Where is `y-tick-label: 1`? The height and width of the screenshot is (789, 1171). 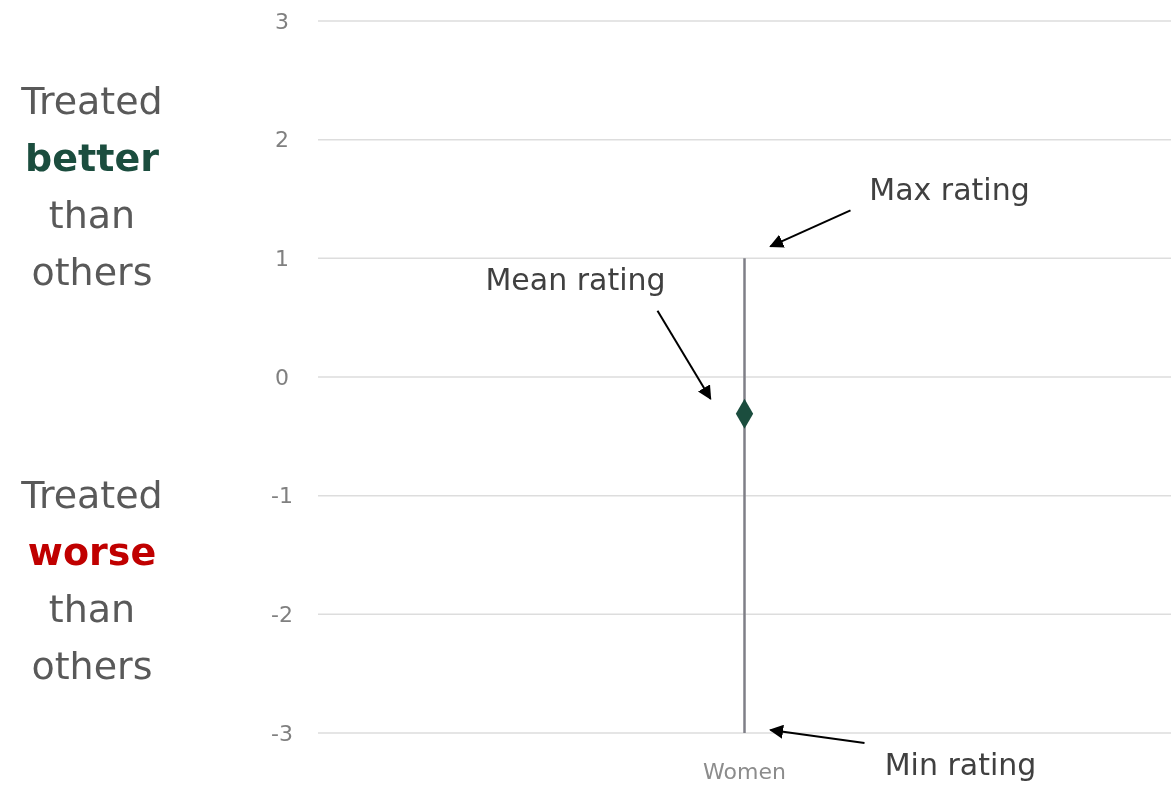
y-tick-label: 1 is located at coordinates (282, 259).